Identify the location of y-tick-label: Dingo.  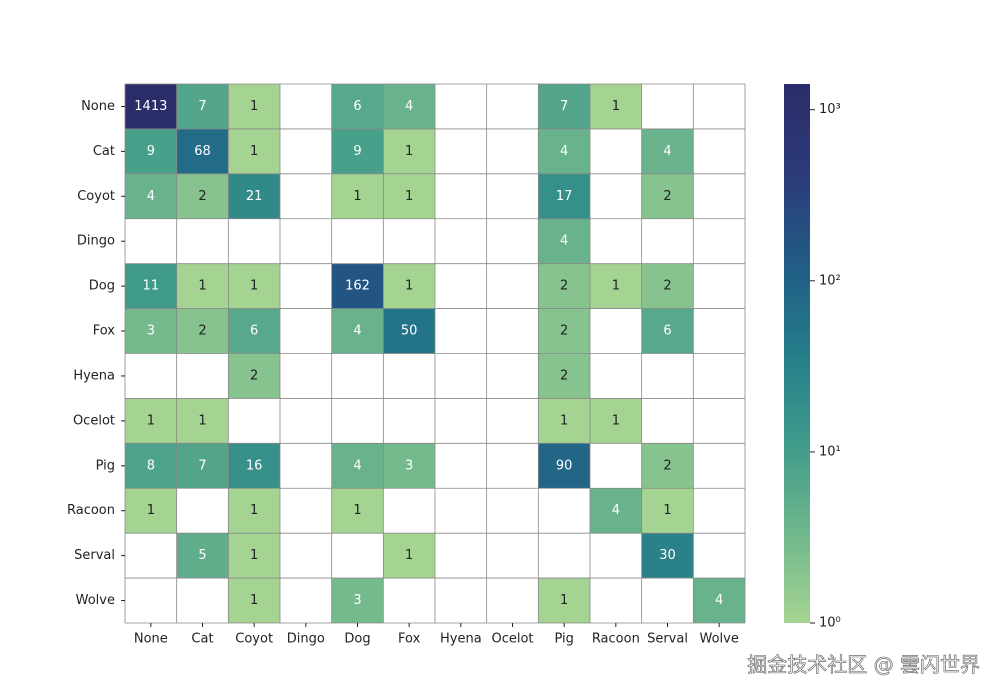
(96, 241).